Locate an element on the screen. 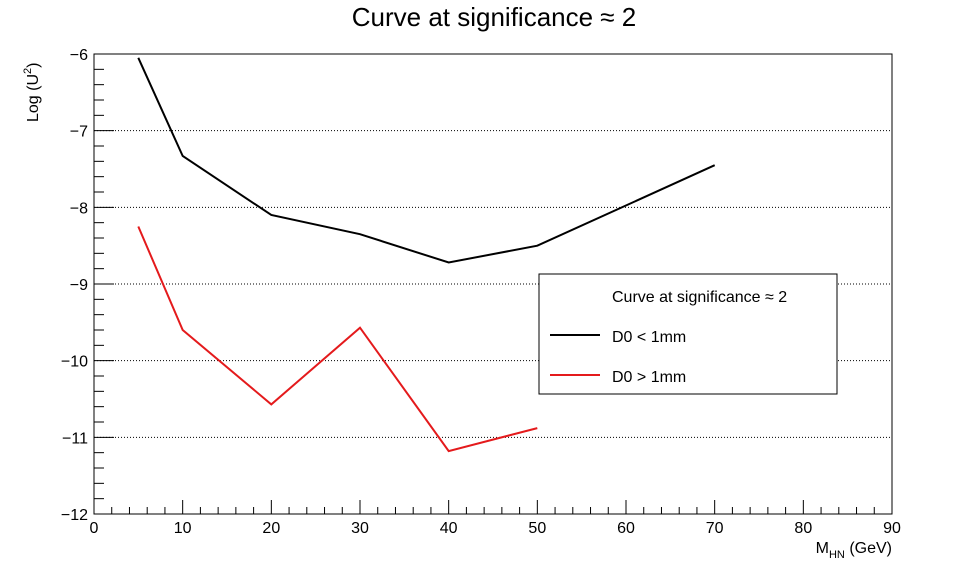 This screenshot has width=976, height=566. y-tick-label: −6 is located at coordinates (79, 55).